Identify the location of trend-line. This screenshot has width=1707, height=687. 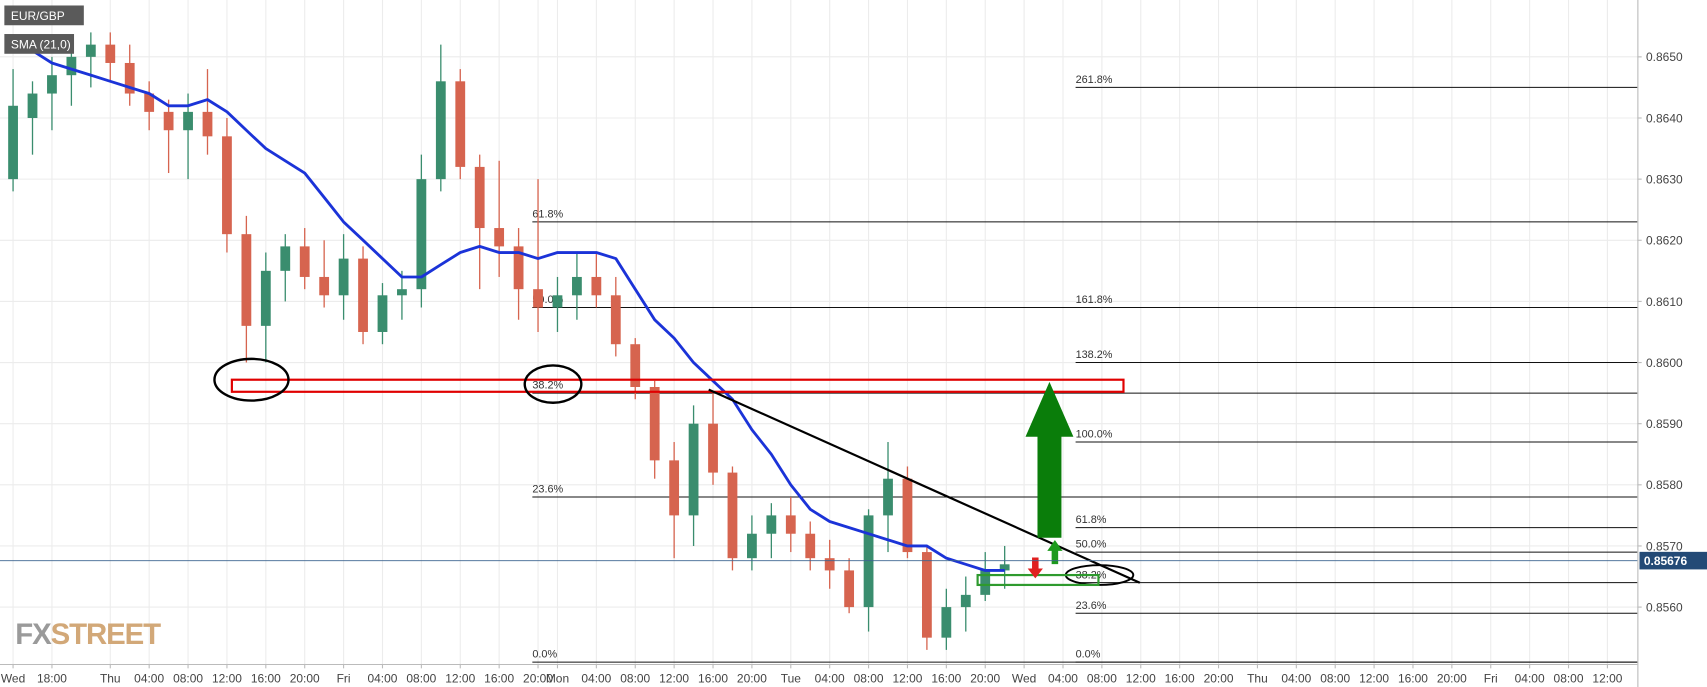
(924, 486).